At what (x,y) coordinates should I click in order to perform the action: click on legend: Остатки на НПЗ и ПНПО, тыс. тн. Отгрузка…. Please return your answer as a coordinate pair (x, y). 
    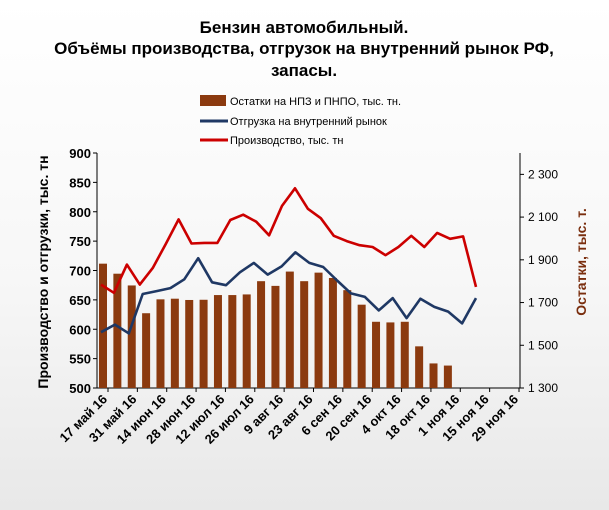
    Looking at the image, I should click on (300, 121).